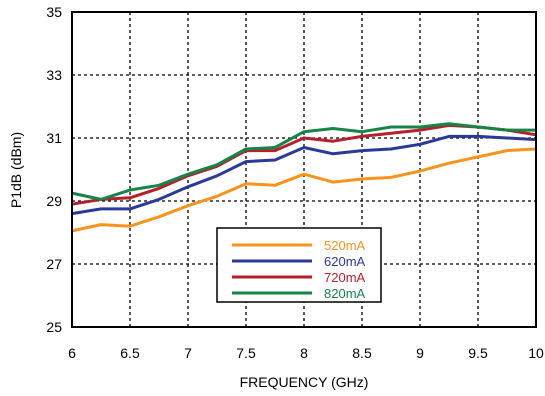 The height and width of the screenshot is (396, 545). Describe the element at coordinates (478, 353) in the screenshot. I see `x-tick-label: 9.5` at that location.